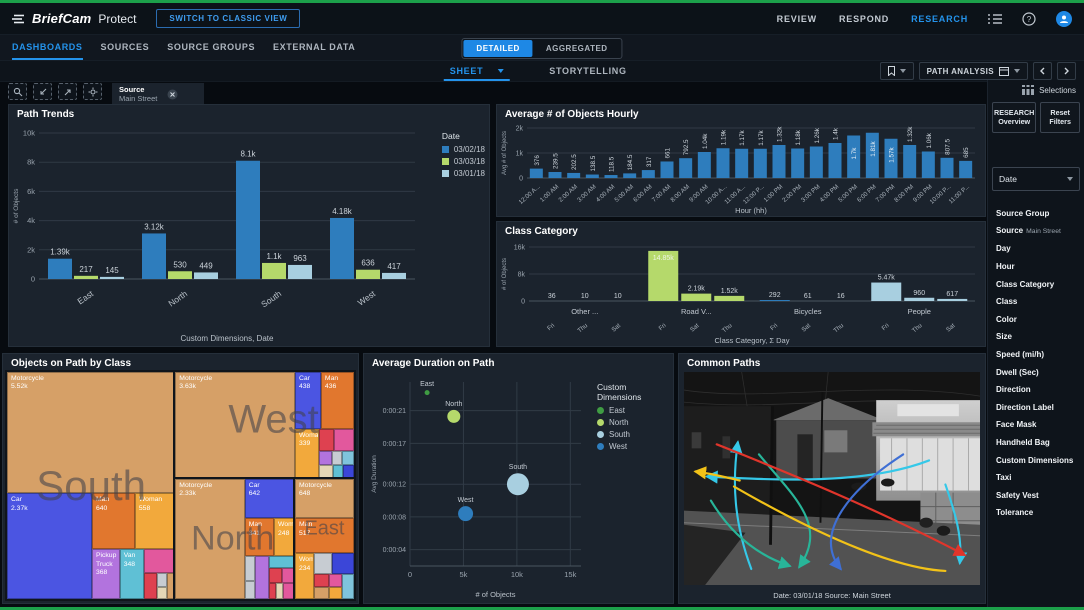  I want to click on bar-Road V...-Sat, so click(696, 297).